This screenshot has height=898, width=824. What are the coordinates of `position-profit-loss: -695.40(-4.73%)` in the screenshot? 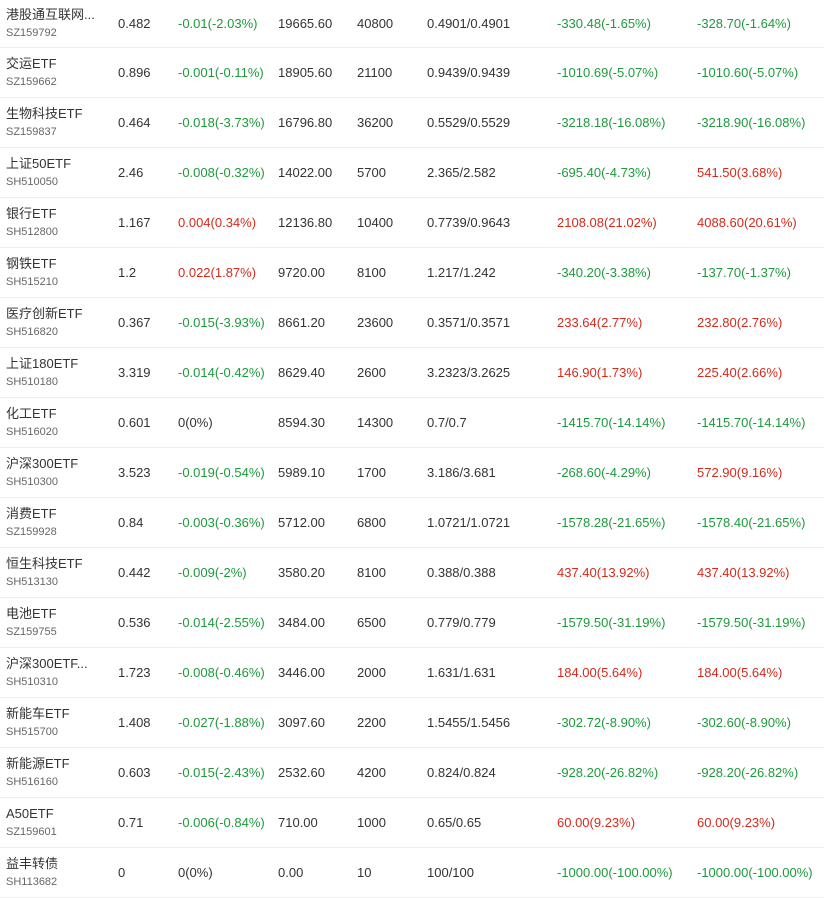 It's located at (604, 172).